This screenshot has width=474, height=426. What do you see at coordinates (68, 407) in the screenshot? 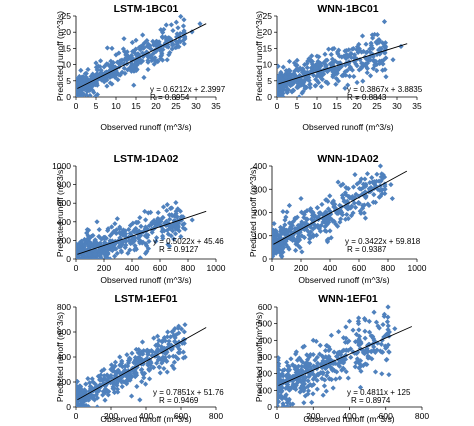
I see `y-tick-label: 0` at bounding box center [68, 407].